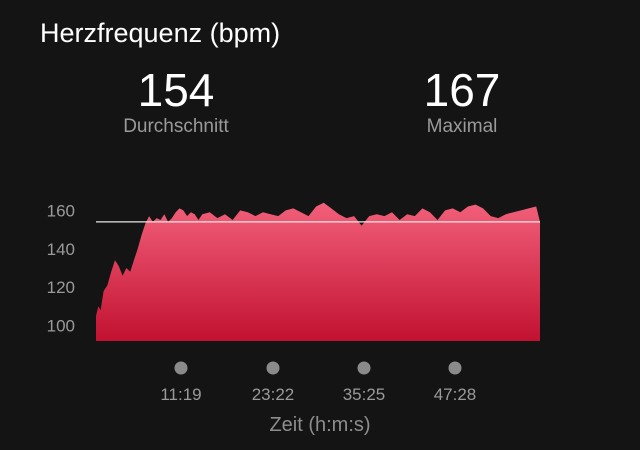  I want to click on page-title: Herzfrequenz (bpm), so click(160, 33).